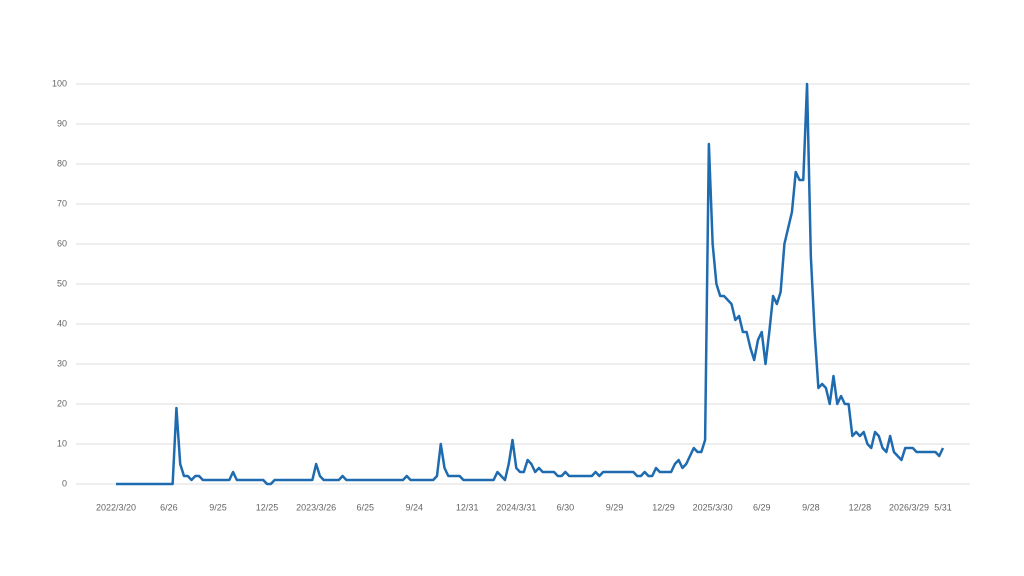 The width and height of the screenshot is (1024, 576). Describe the element at coordinates (62, 123) in the screenshot. I see `y-tick-label: 90` at that location.